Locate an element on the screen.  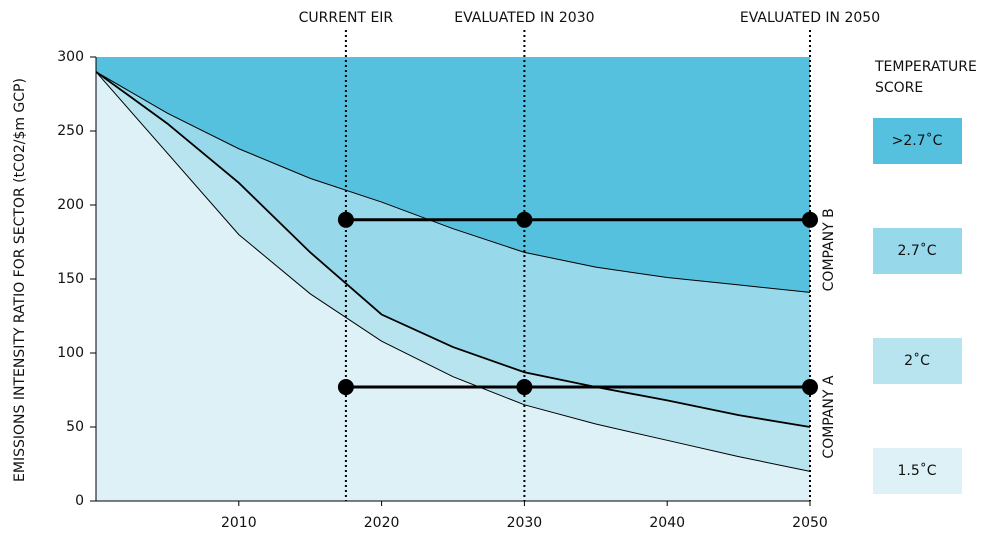
x-tick-label: 2050 is located at coordinates (810, 523).